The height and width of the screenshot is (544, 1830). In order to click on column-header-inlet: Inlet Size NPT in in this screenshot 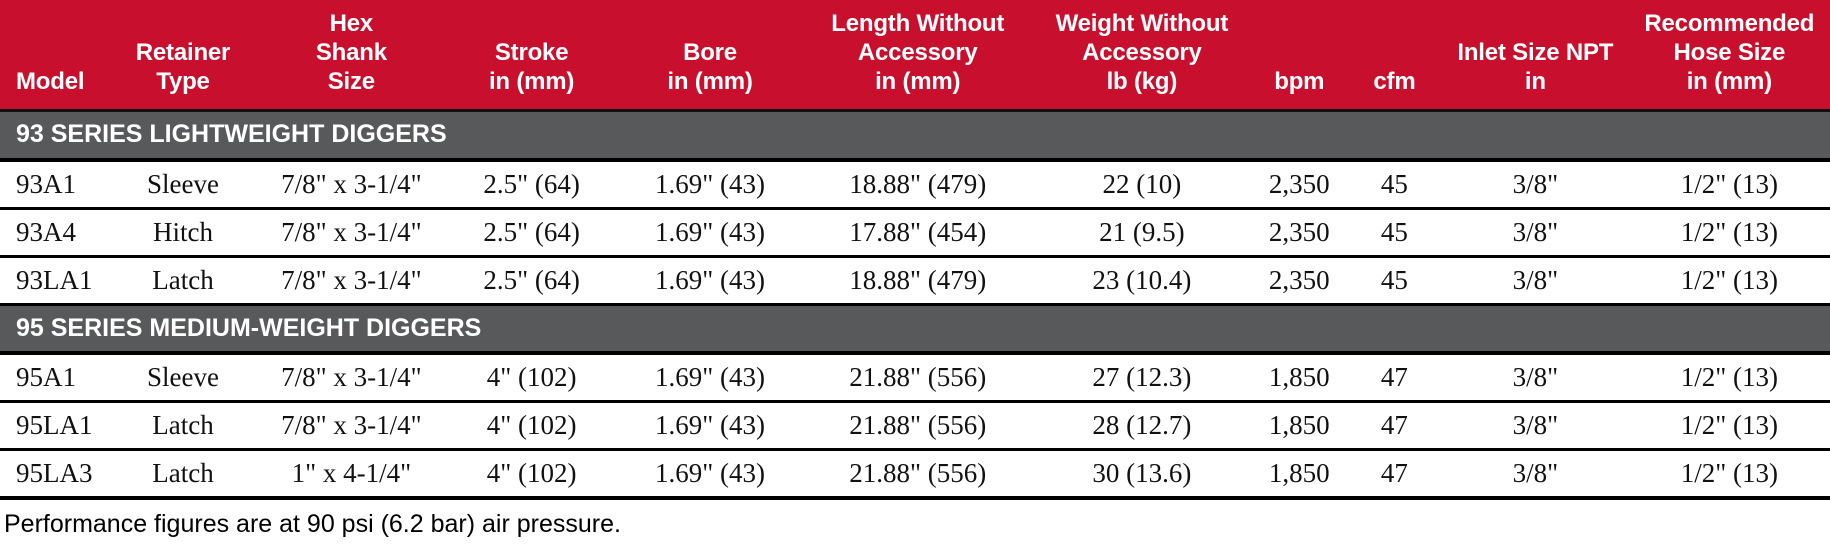, I will do `click(1535, 56)`.